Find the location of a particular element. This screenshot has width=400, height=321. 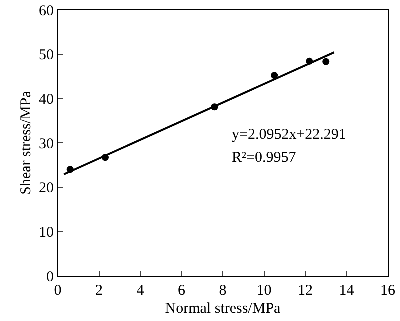

x-tick-label: 14 is located at coordinates (347, 291).